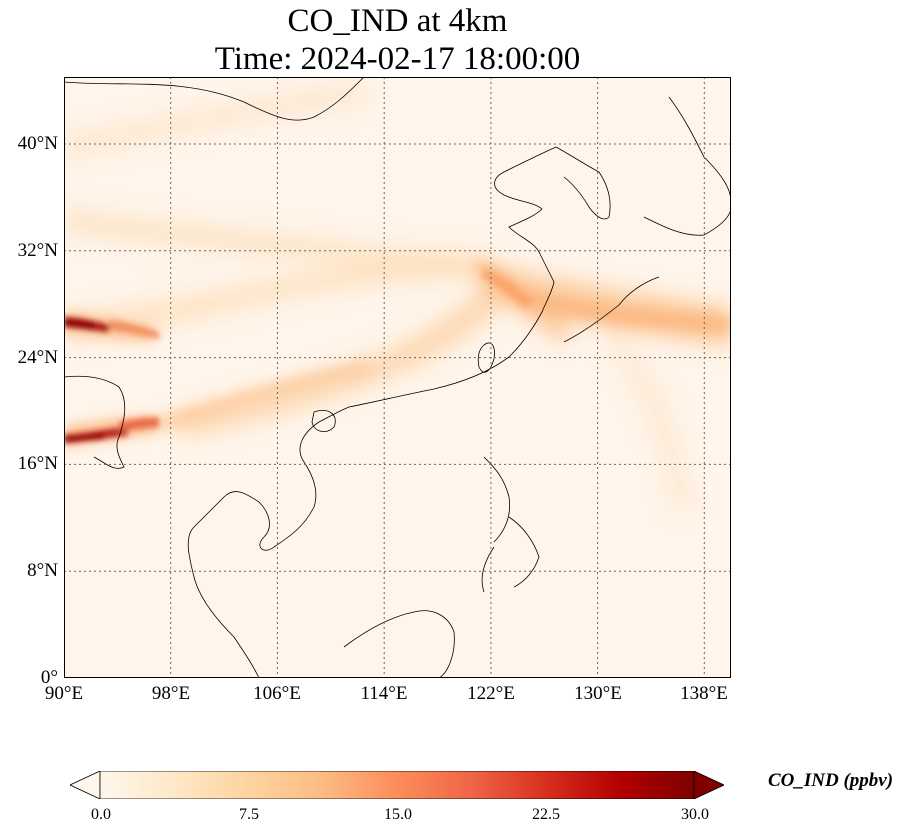  I want to click on colorbar-tick-0: 0.0, so click(101, 814).